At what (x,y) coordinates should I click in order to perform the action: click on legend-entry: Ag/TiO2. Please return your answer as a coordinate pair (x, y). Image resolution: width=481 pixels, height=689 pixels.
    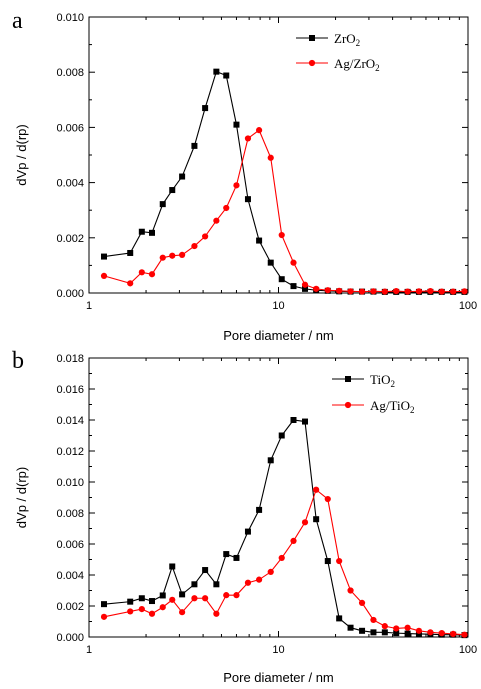
    Looking at the image, I should click on (373, 406).